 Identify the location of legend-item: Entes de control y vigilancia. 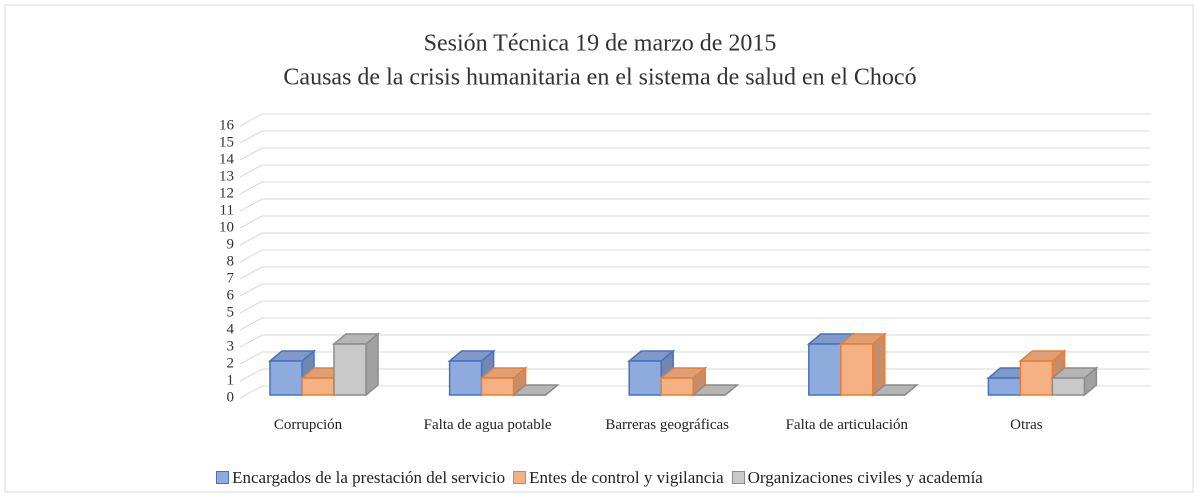
(618, 478).